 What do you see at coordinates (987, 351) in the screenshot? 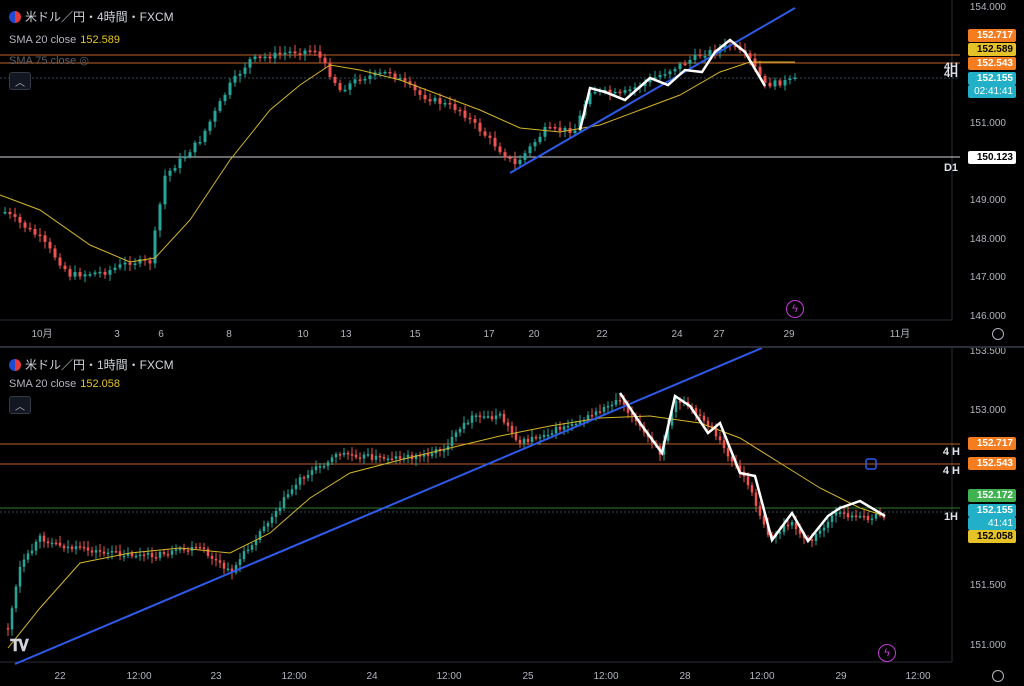
I see `y-tick: 153.500` at bounding box center [987, 351].